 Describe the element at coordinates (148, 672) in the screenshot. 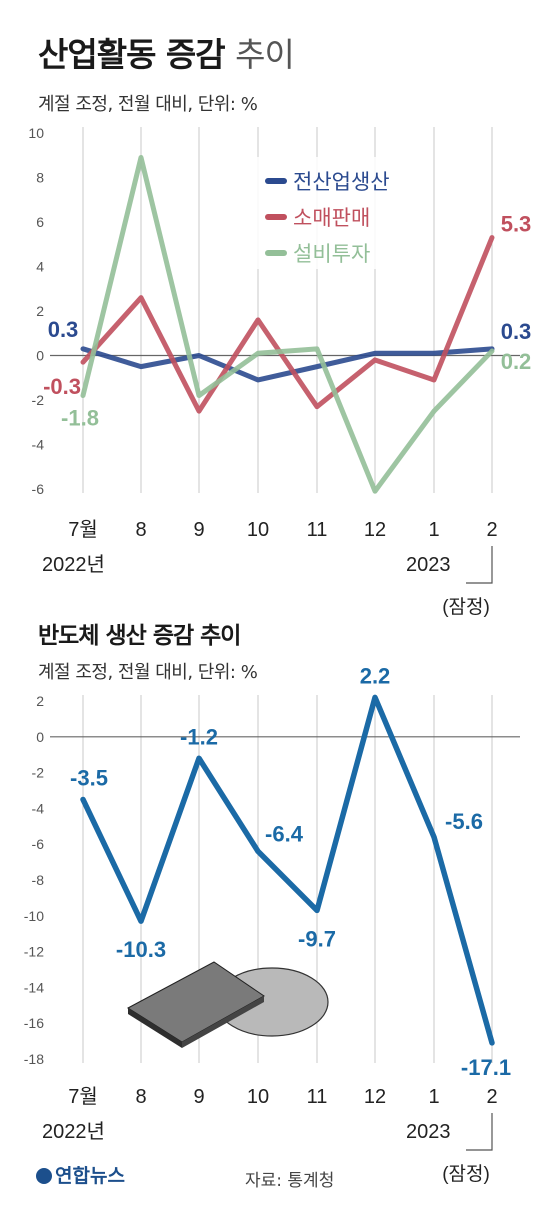

I see `chart2-subtitle: 계절 조정, 전월 대비, 단위: %` at that location.